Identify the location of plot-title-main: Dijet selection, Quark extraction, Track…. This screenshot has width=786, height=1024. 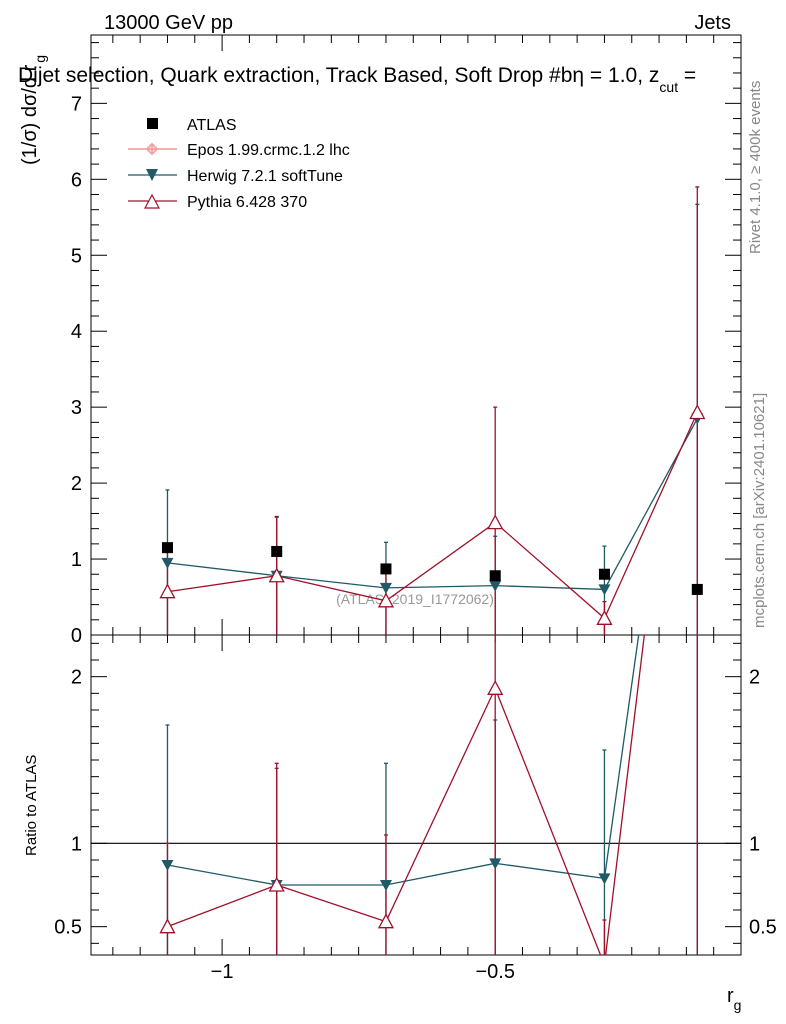
(295, 75).